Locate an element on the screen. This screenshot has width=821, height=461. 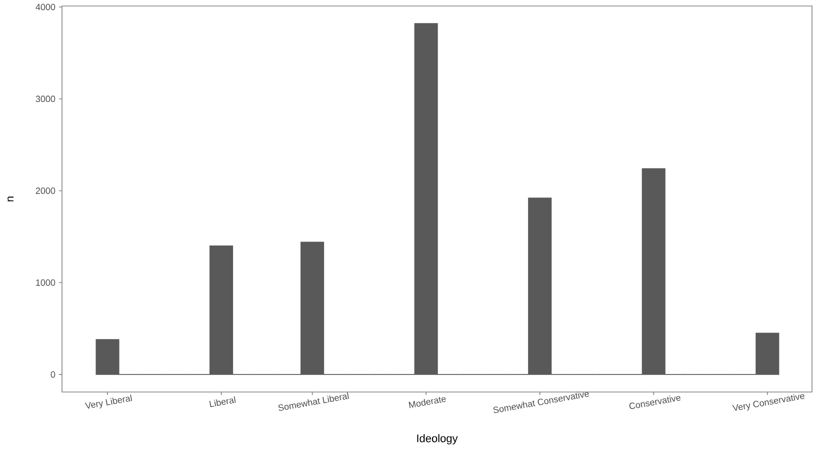
x-tick-label: Somewhat Liberal is located at coordinates (313, 401).